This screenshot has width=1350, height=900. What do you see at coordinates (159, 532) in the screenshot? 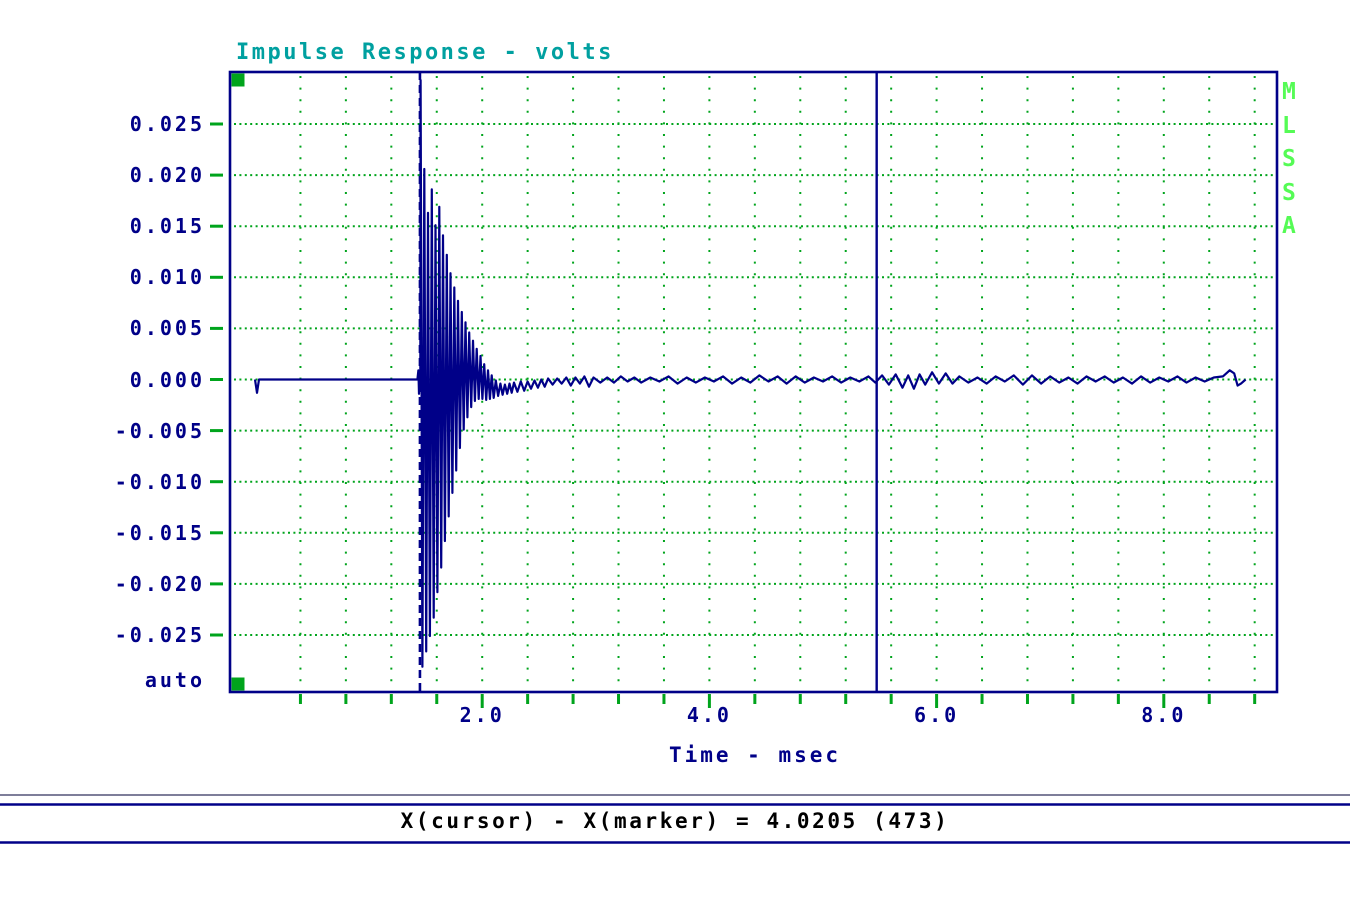
I see `y-tick-label: -0.015` at bounding box center [159, 532].